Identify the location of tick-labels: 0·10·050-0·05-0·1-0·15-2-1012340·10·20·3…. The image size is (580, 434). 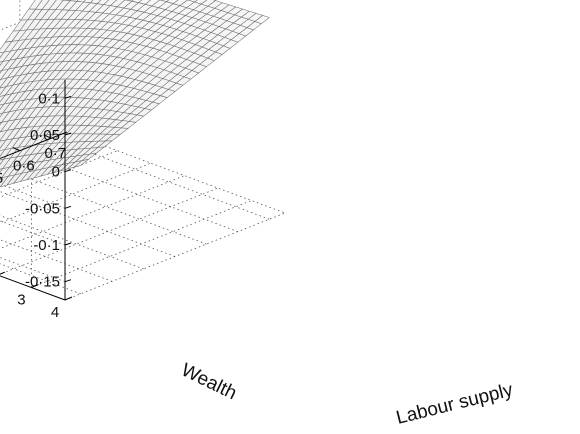
(36, 205).